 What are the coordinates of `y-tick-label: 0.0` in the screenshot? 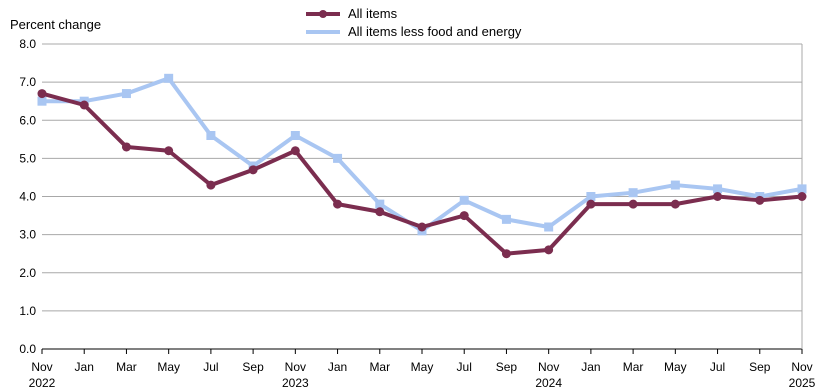 It's located at (27, 349).